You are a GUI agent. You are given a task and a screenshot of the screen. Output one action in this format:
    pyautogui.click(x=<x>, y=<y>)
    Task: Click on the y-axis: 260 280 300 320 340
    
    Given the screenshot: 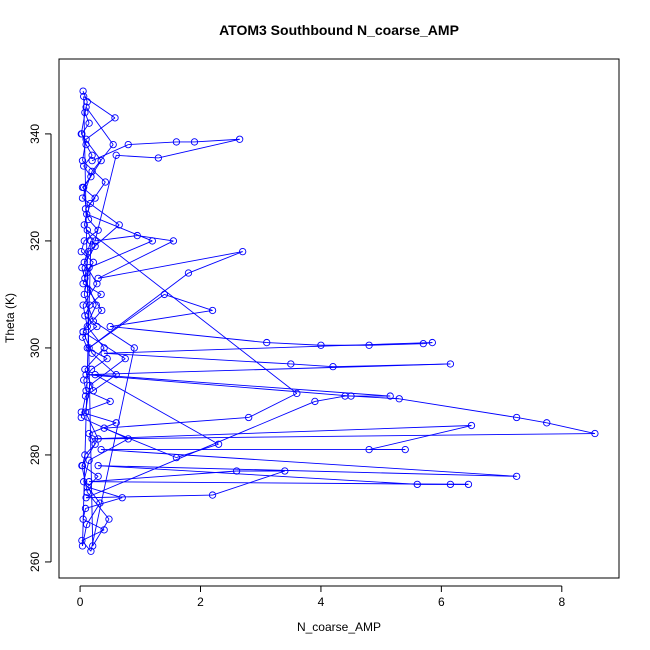 What is the action you would take?
    pyautogui.click(x=40, y=348)
    